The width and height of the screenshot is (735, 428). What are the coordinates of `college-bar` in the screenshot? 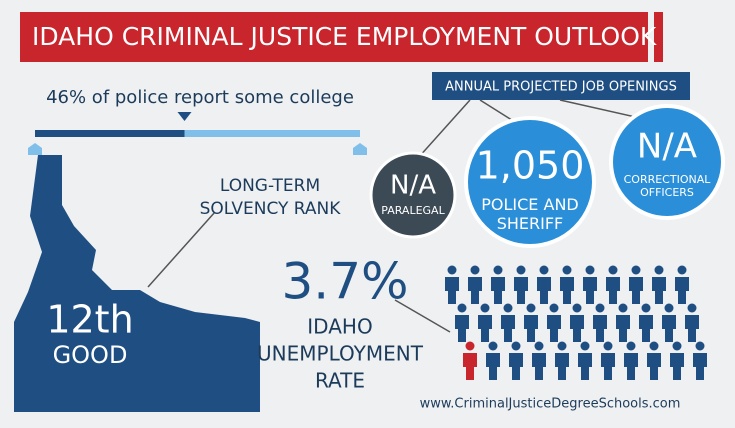 It's located at (197, 133).